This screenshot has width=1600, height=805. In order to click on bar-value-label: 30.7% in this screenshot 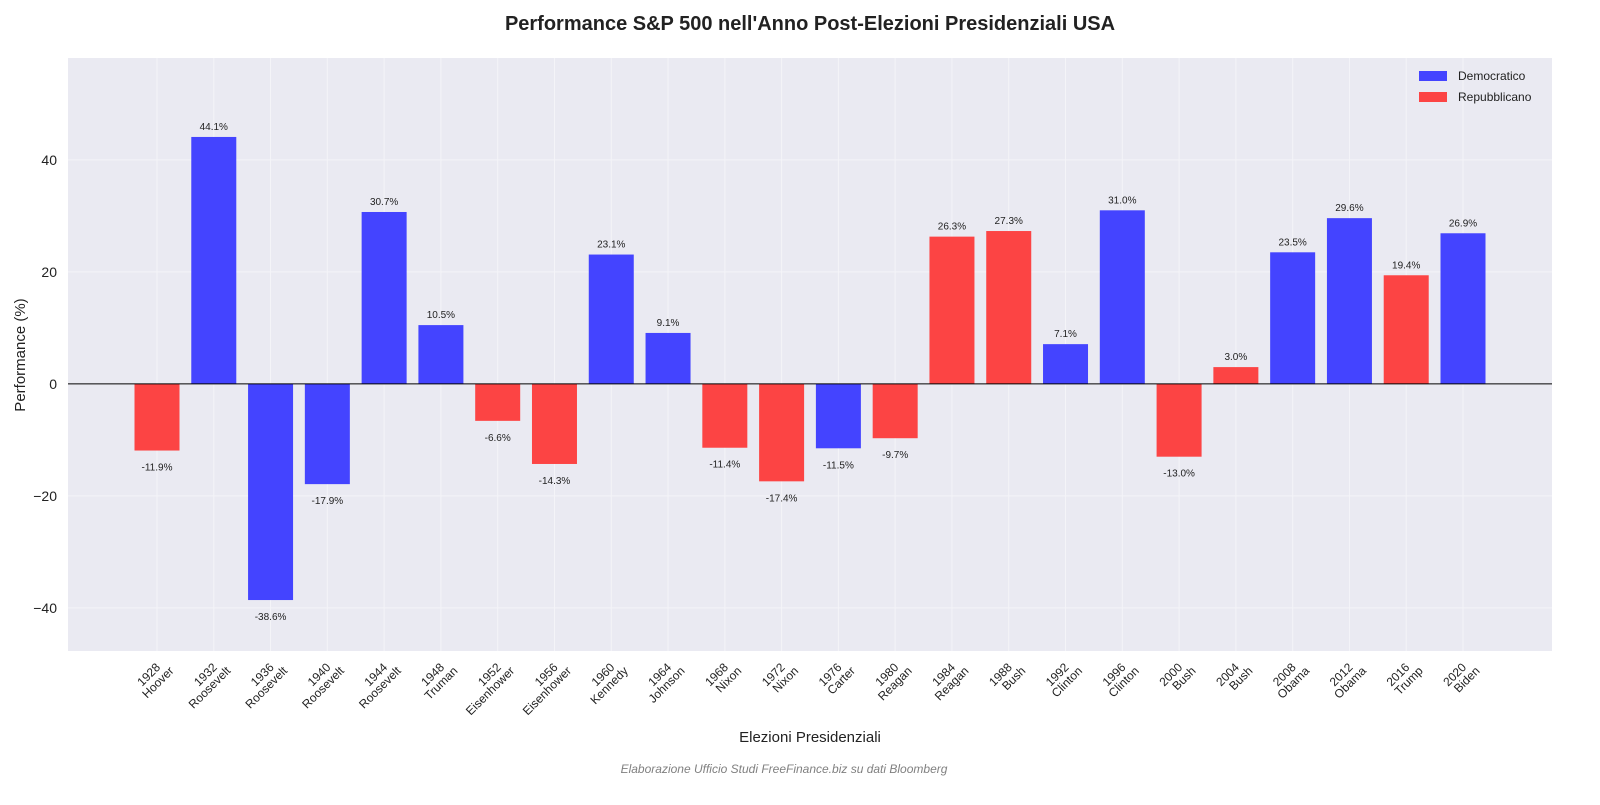, I will do `click(384, 202)`.